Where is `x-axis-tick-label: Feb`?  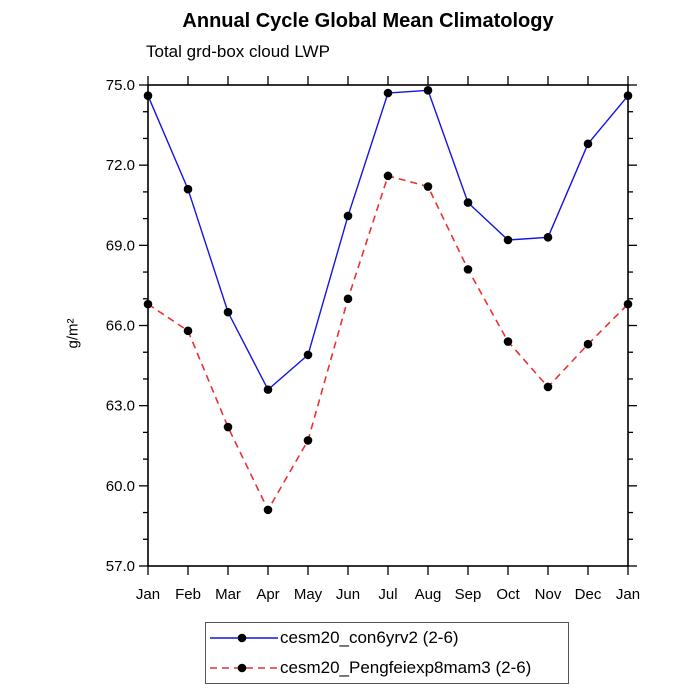 x-axis-tick-label: Feb is located at coordinates (188, 594).